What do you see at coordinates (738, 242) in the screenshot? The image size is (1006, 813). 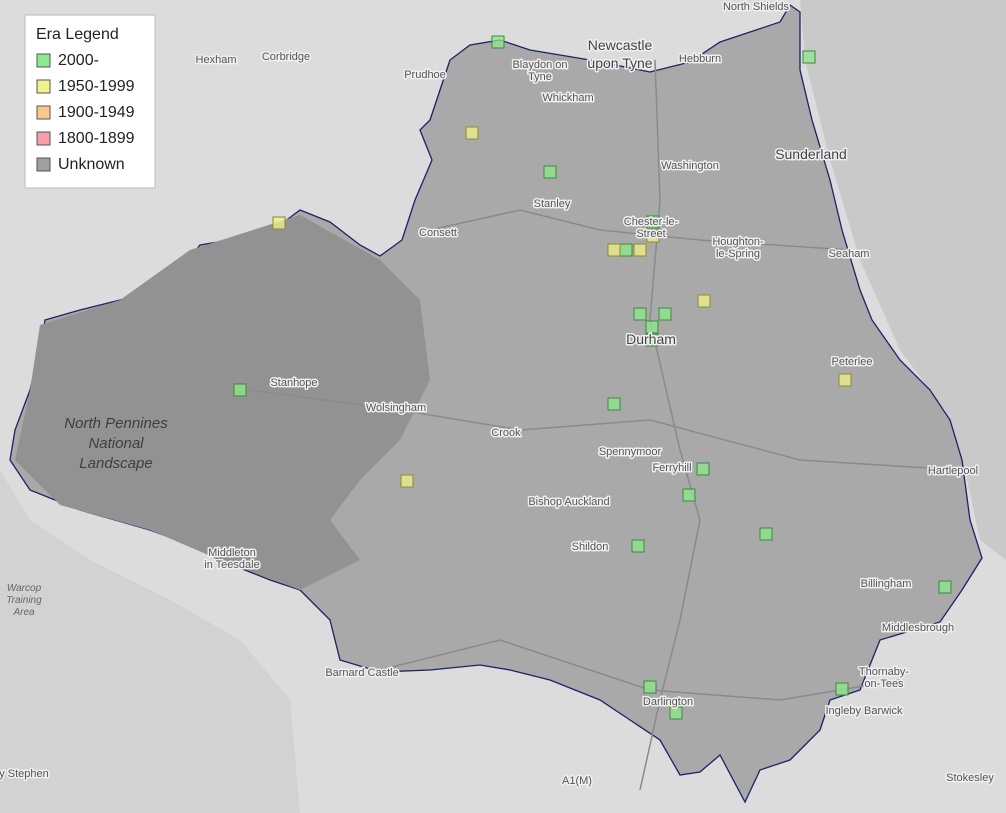 I see `place-label: Houghton-` at bounding box center [738, 242].